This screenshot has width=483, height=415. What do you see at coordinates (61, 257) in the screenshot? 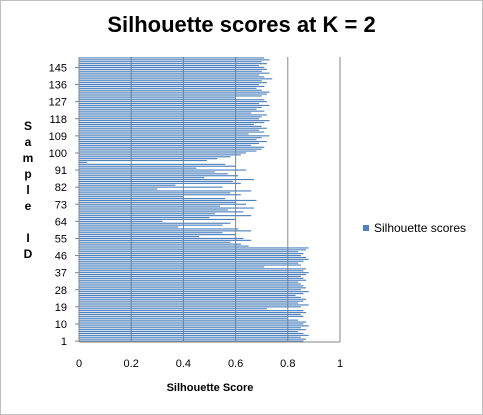
I see `y-tick-label: 46` at bounding box center [61, 257].